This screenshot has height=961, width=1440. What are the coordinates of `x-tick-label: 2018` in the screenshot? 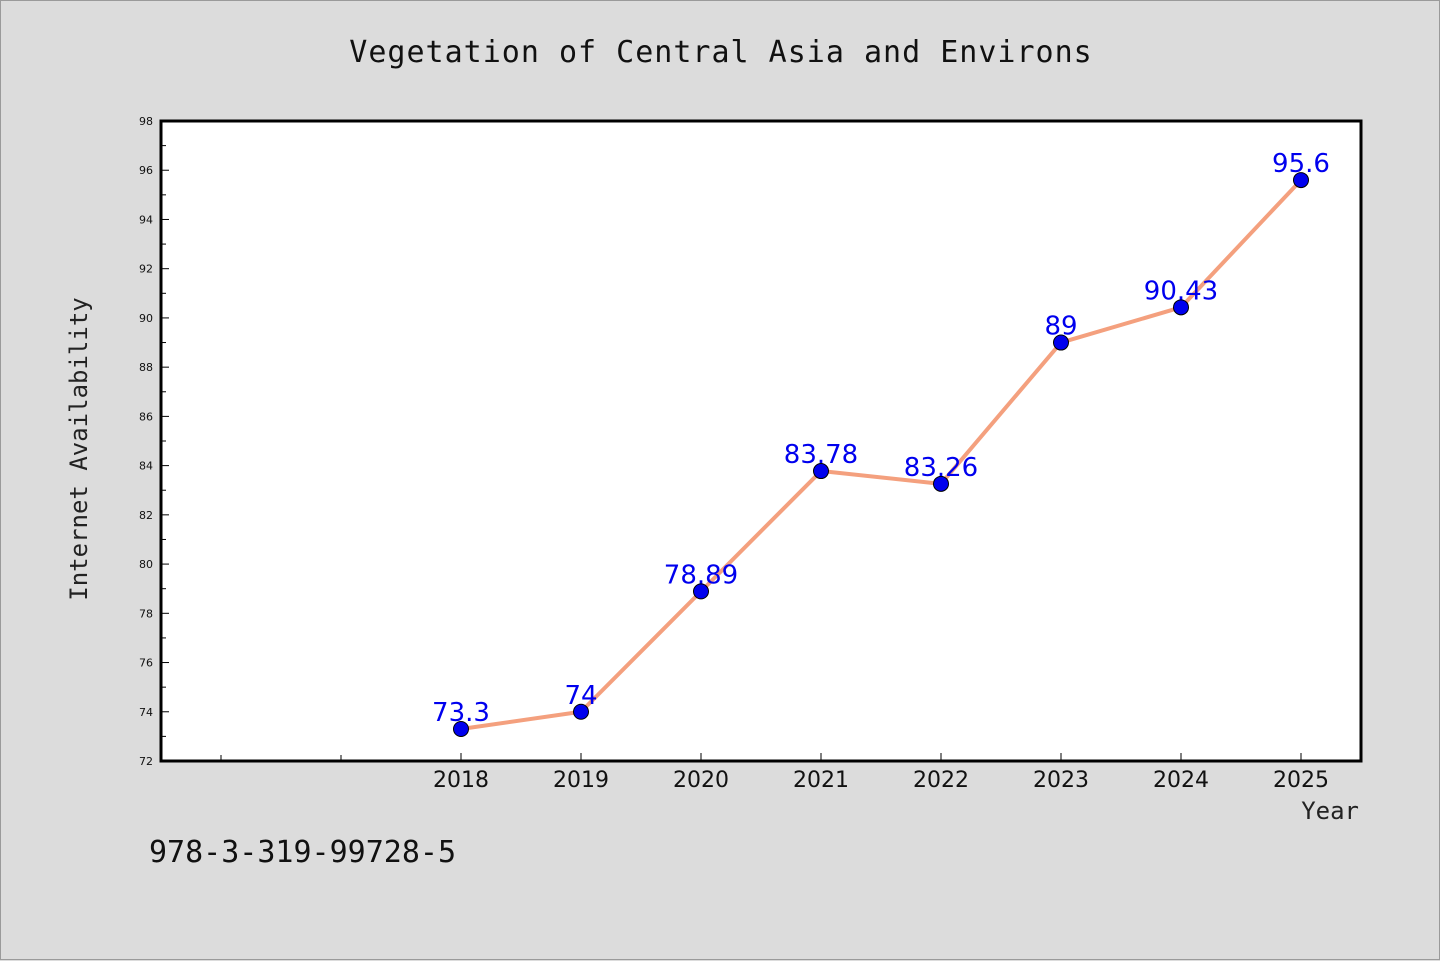 It's located at (461, 780).